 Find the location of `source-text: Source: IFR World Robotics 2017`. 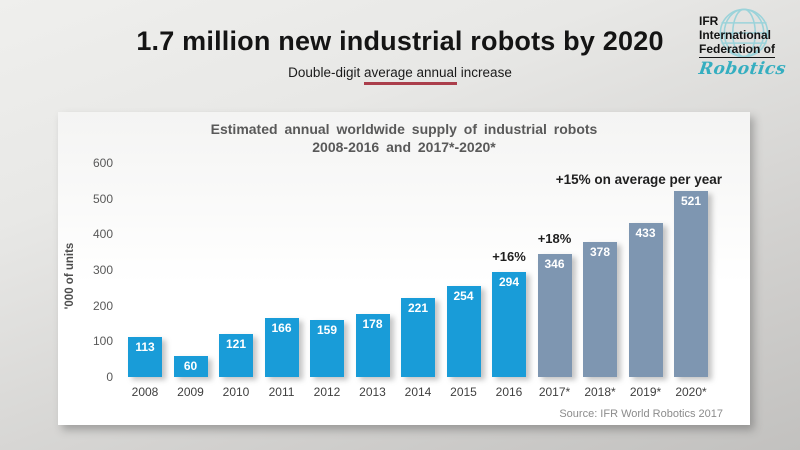

source-text: Source: IFR World Robotics 2017 is located at coordinates (641, 414).